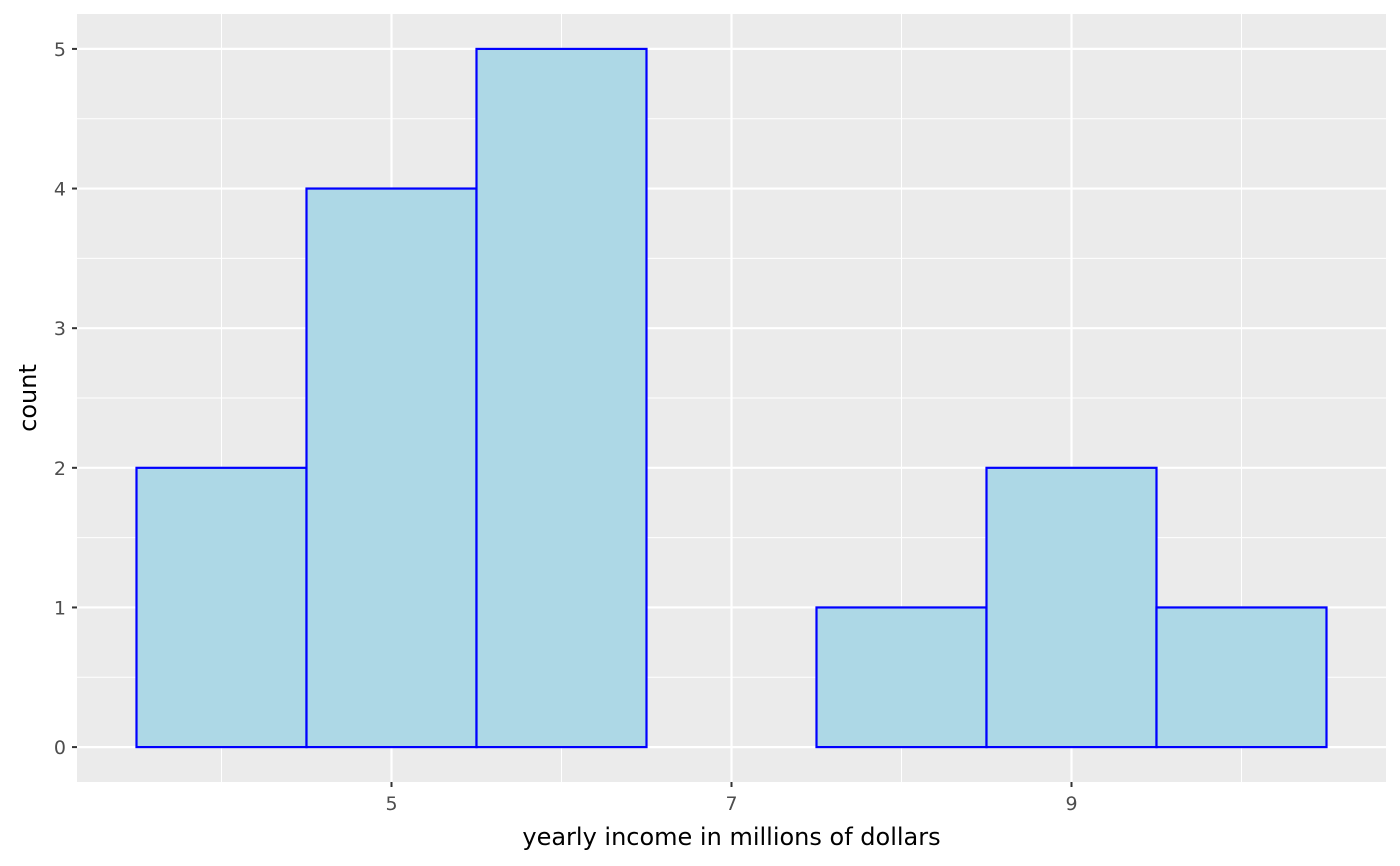 The image size is (1400, 866). I want to click on x-axis-title: yearly income in millions of dollars, so click(731, 837).